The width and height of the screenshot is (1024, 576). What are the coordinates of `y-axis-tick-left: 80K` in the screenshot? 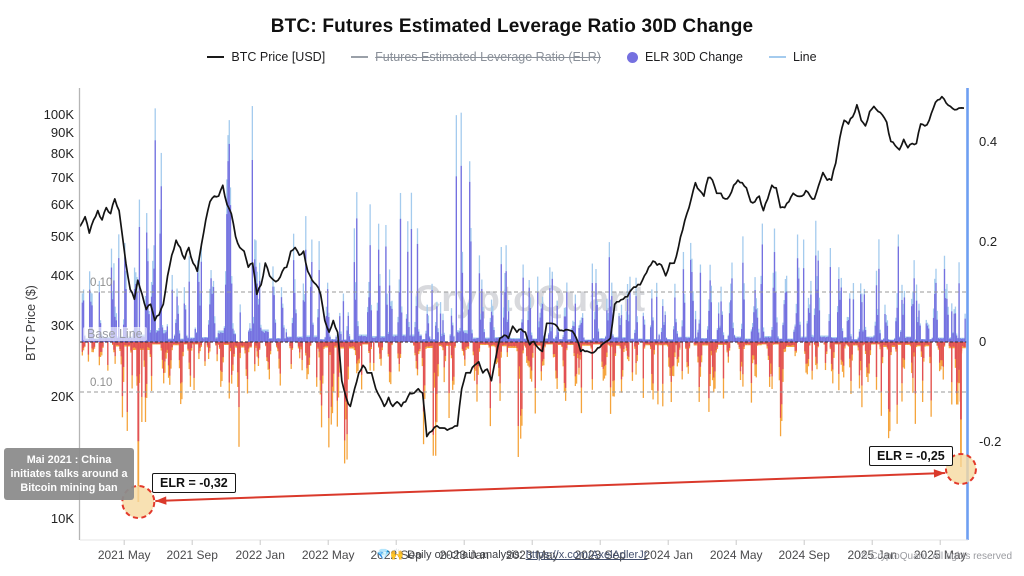 It's located at (62, 154).